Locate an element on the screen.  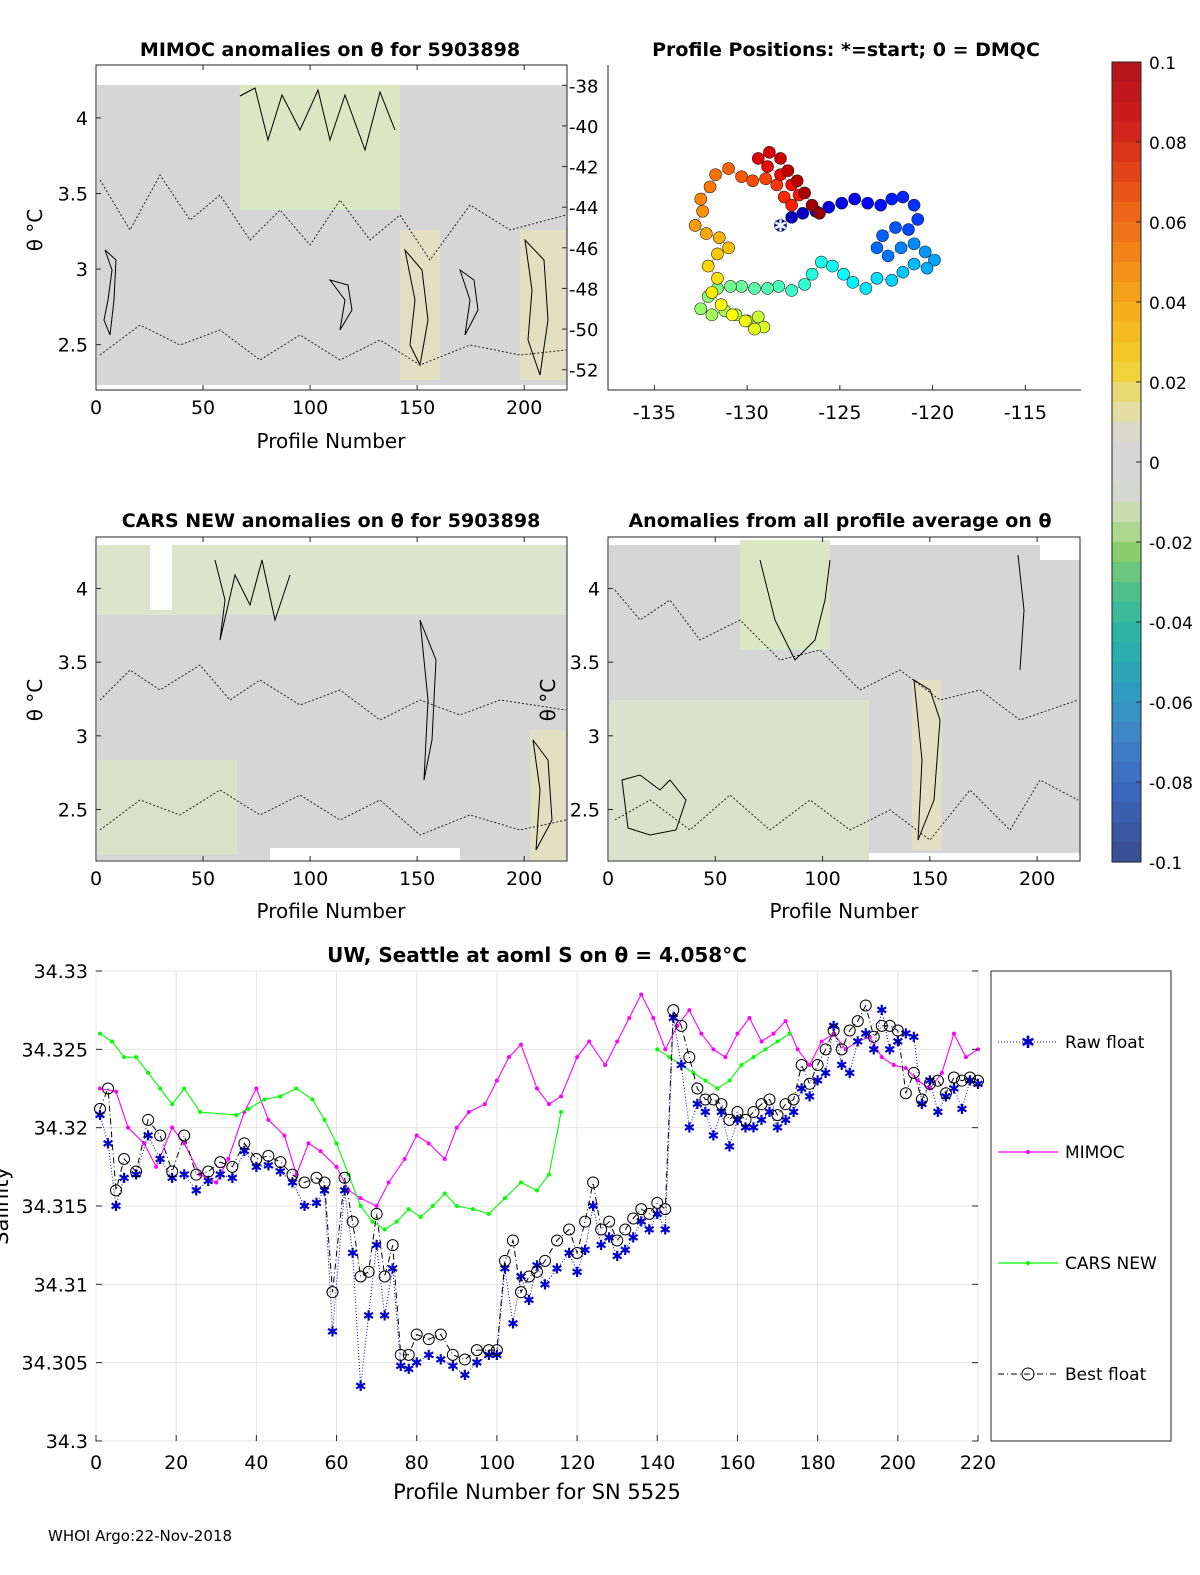
y-tick-label: 3 is located at coordinates (594, 737).